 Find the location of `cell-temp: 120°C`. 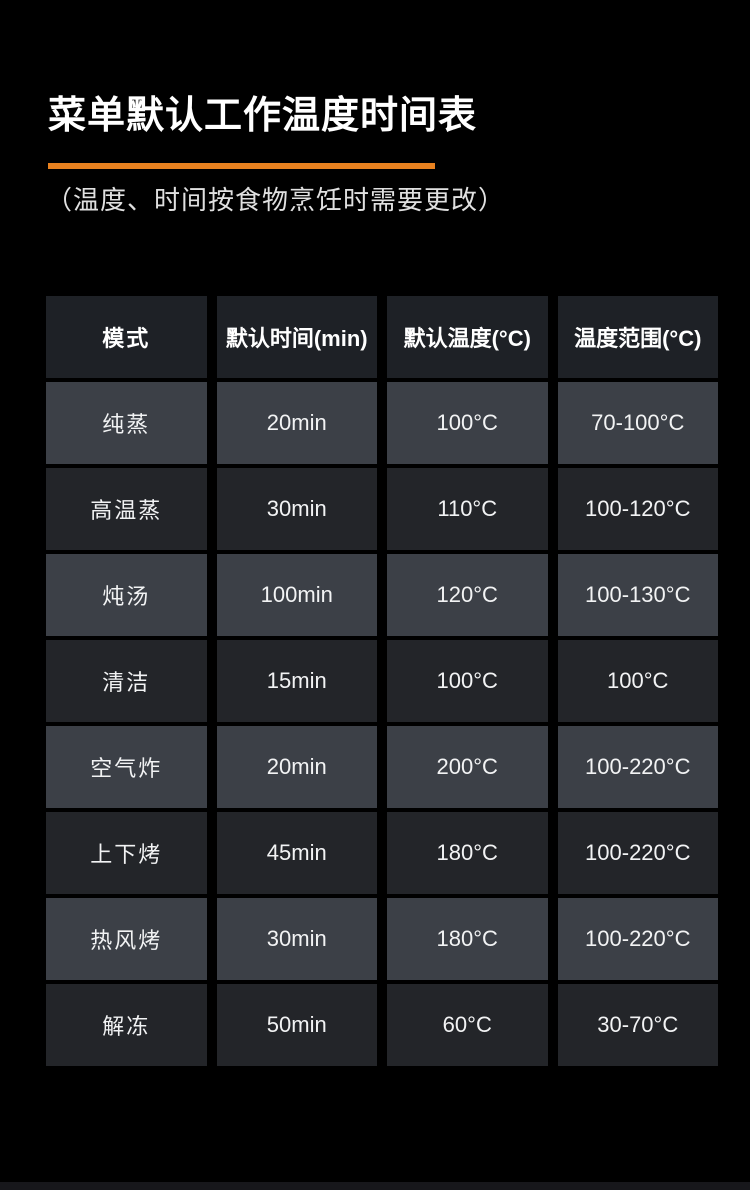

cell-temp: 120°C is located at coordinates (467, 595).